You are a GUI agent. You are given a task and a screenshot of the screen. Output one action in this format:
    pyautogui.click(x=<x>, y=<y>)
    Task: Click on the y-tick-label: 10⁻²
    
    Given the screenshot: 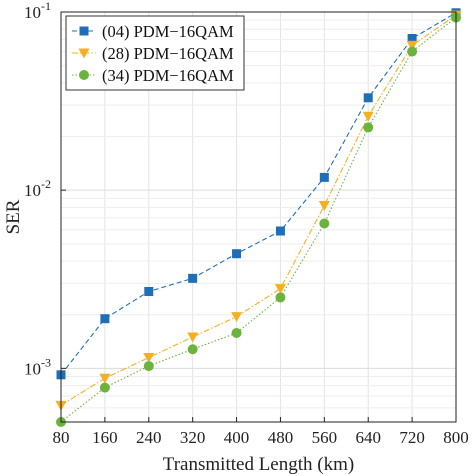 What is the action you would take?
    pyautogui.click(x=37, y=188)
    